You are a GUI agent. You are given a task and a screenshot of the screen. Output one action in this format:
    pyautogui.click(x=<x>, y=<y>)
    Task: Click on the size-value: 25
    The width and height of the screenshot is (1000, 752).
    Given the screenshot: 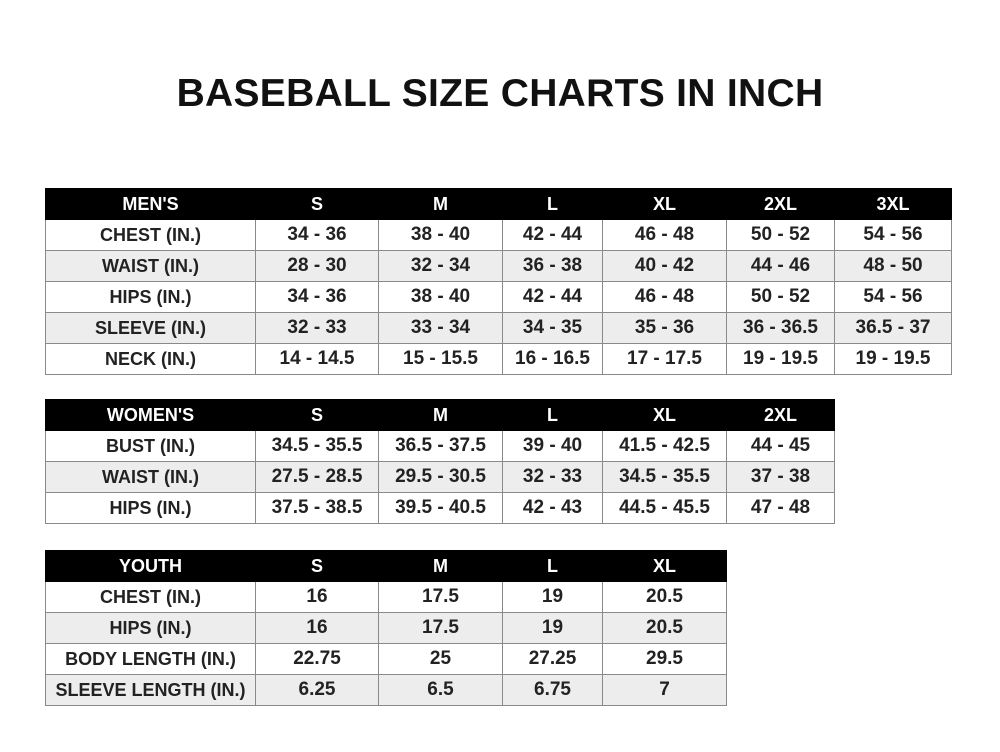 What is the action you would take?
    pyautogui.click(x=440, y=659)
    